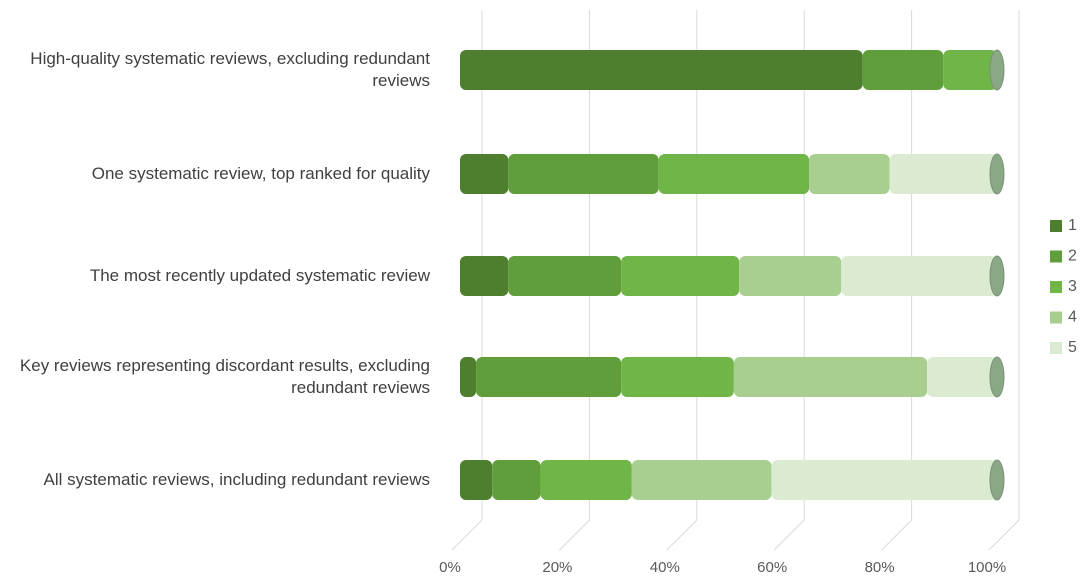 Image resolution: width=1084 pixels, height=581 pixels. What do you see at coordinates (450, 567) in the screenshot?
I see `x-tick-label: 0%` at bounding box center [450, 567].